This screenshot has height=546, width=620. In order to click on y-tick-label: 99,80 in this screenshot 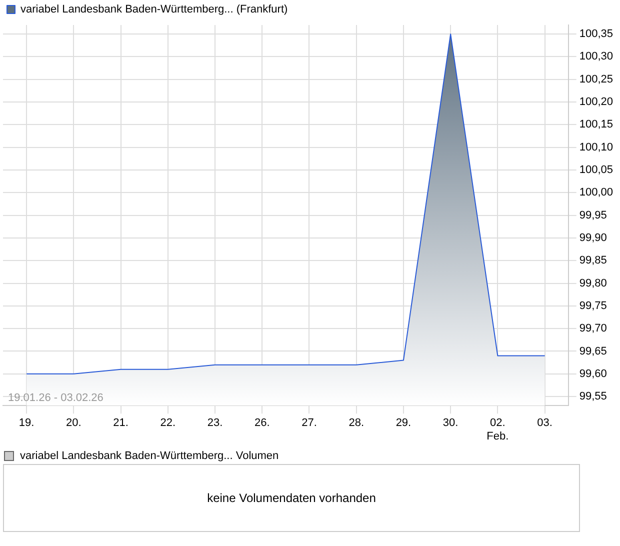, I will do `click(593, 283)`.